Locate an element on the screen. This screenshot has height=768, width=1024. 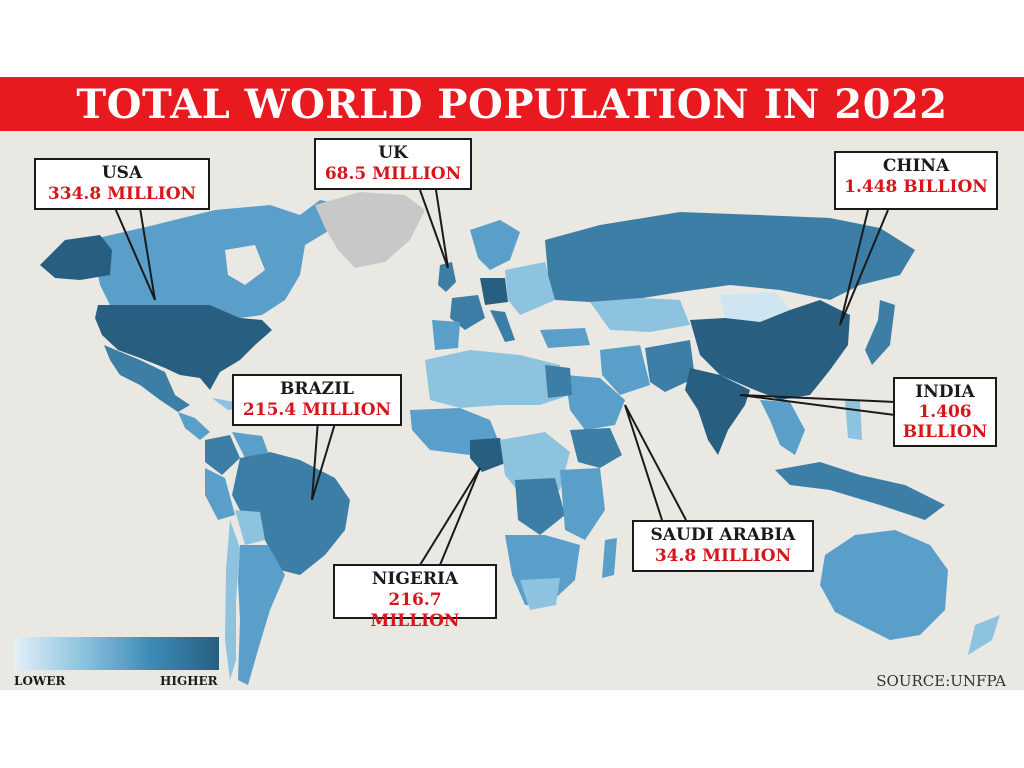
callout-india-value-line1: 1.406 is located at coordinates (945, 412).